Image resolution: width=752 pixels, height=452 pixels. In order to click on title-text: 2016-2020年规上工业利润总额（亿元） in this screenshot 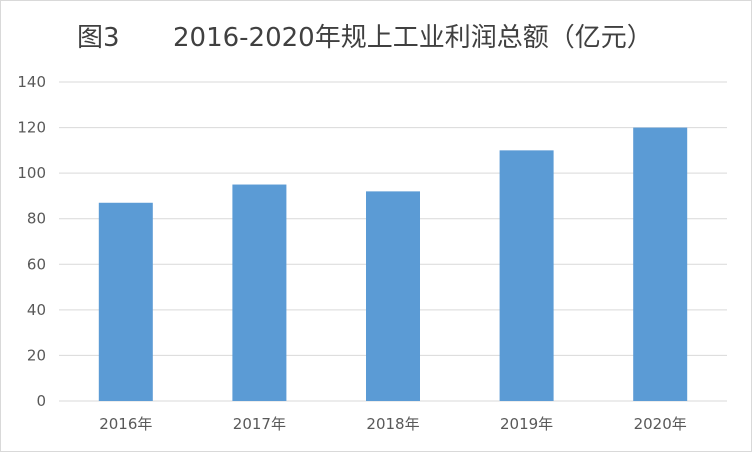, I will do `click(413, 37)`.